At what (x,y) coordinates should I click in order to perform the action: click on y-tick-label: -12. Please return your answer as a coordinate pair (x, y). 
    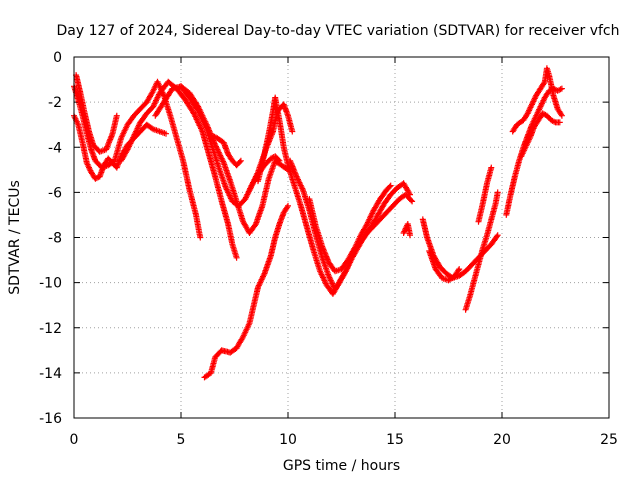
    Looking at the image, I should click on (50, 329).